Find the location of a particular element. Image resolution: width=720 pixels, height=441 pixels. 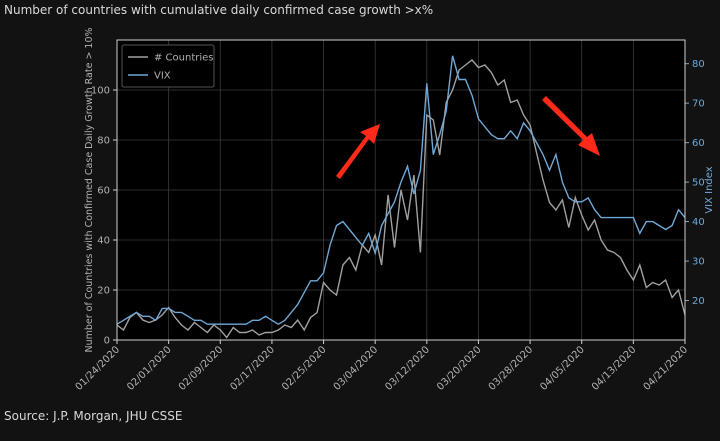

y2-tick-label: 80 is located at coordinates (698, 64).